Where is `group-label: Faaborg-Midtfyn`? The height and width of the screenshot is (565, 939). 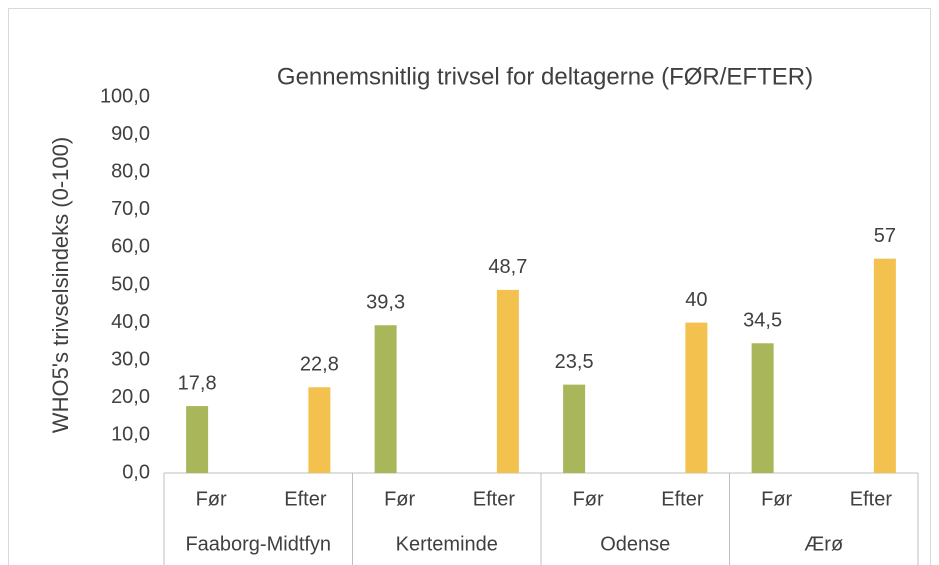
group-label: Faaborg-Midtfyn is located at coordinates (258, 544).